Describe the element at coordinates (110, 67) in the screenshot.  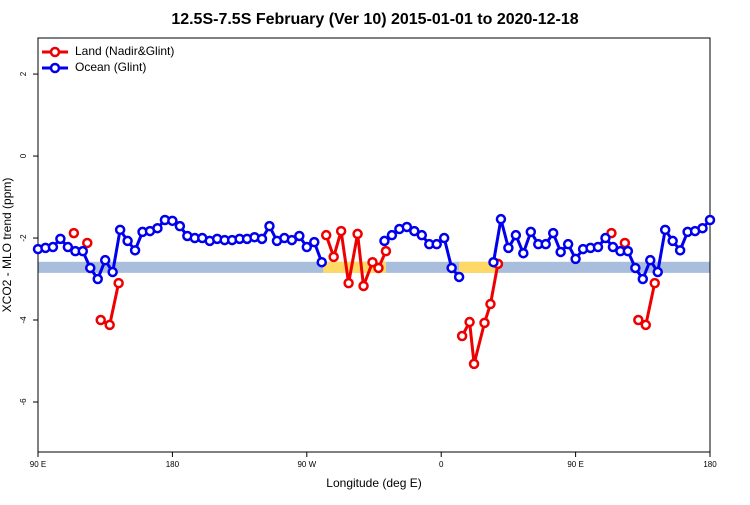
I see `legend-label: Ocean (Glint)` at that location.